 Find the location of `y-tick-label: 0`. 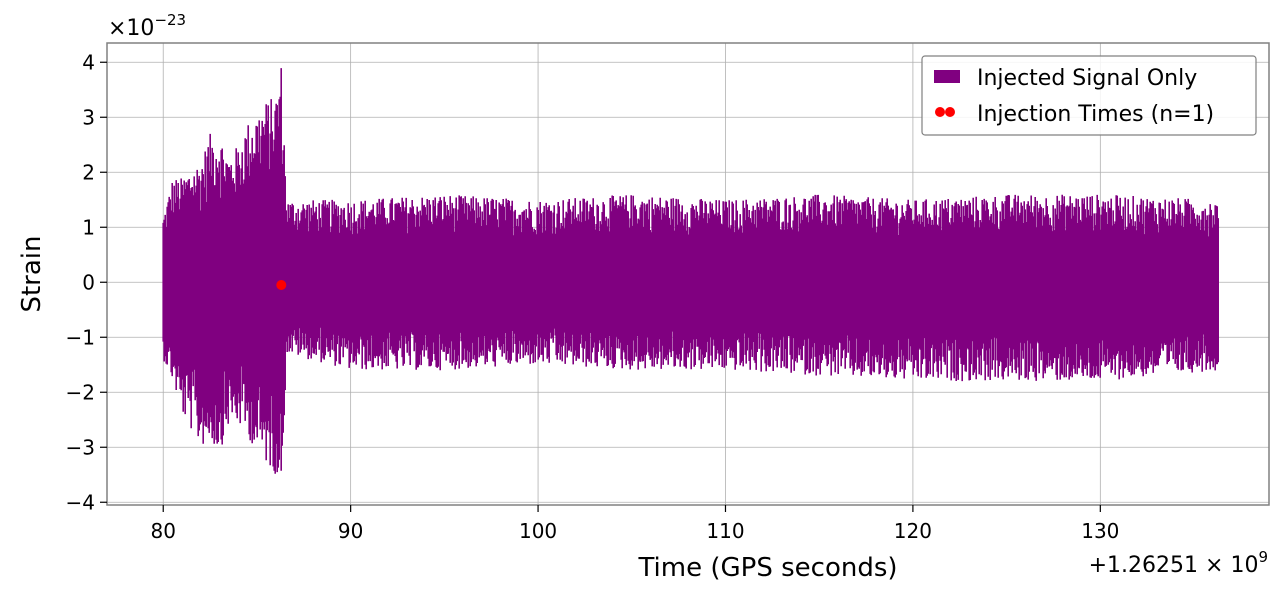

y-tick-label: 0 is located at coordinates (88, 282).